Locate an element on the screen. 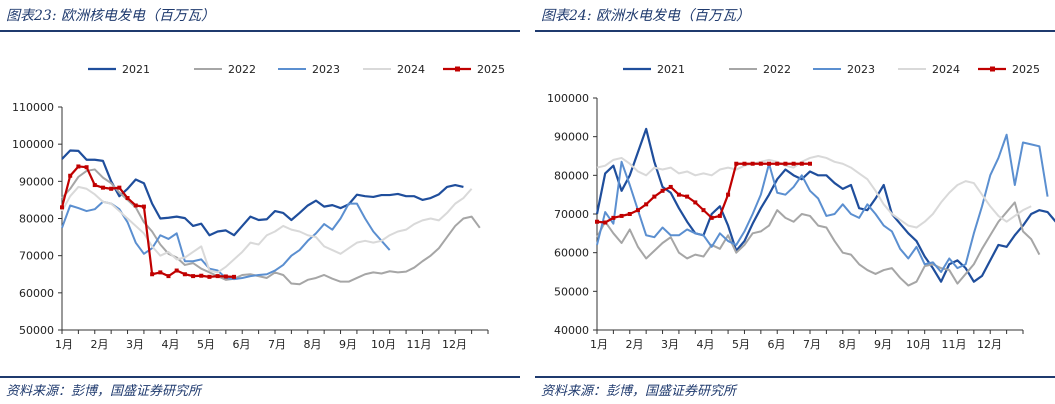 This screenshot has height=404, width=1055. chart-title: 图表24: 欧洲水电发电（百万瓦） is located at coordinates (645, 16).